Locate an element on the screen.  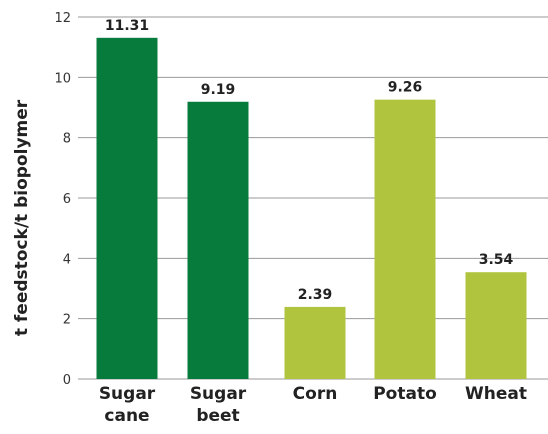
category-label: cane is located at coordinates (126, 416).